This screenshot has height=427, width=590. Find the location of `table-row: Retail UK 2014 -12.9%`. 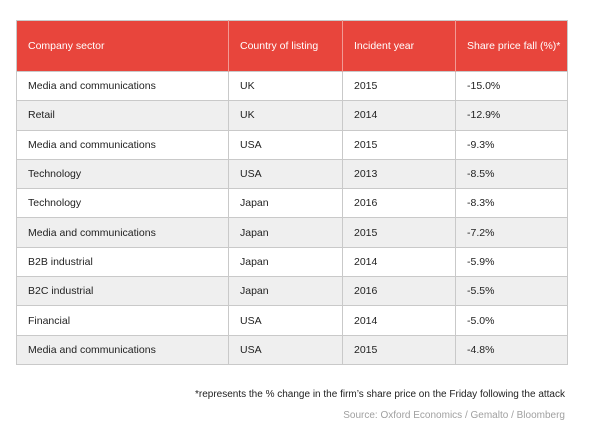

table-row: Retail UK 2014 -12.9% is located at coordinates (292, 115).